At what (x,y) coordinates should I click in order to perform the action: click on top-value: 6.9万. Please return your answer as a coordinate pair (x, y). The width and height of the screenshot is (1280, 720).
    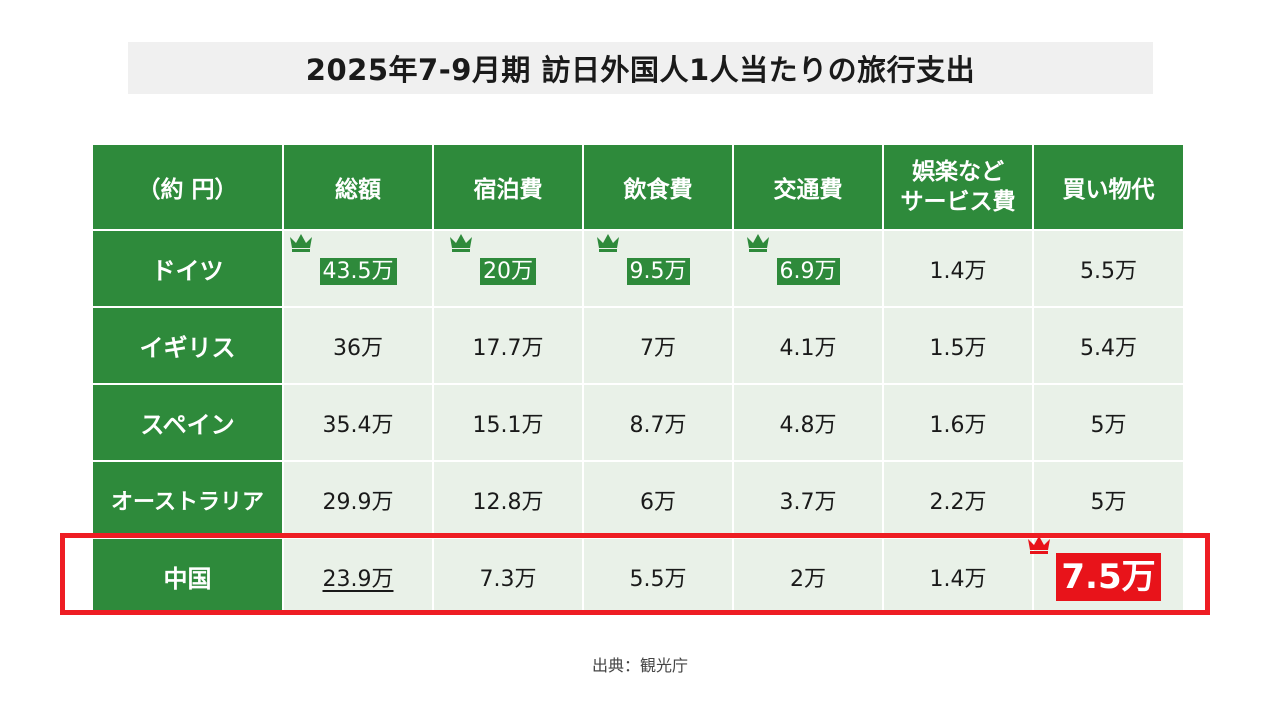
    Looking at the image, I should click on (808, 271).